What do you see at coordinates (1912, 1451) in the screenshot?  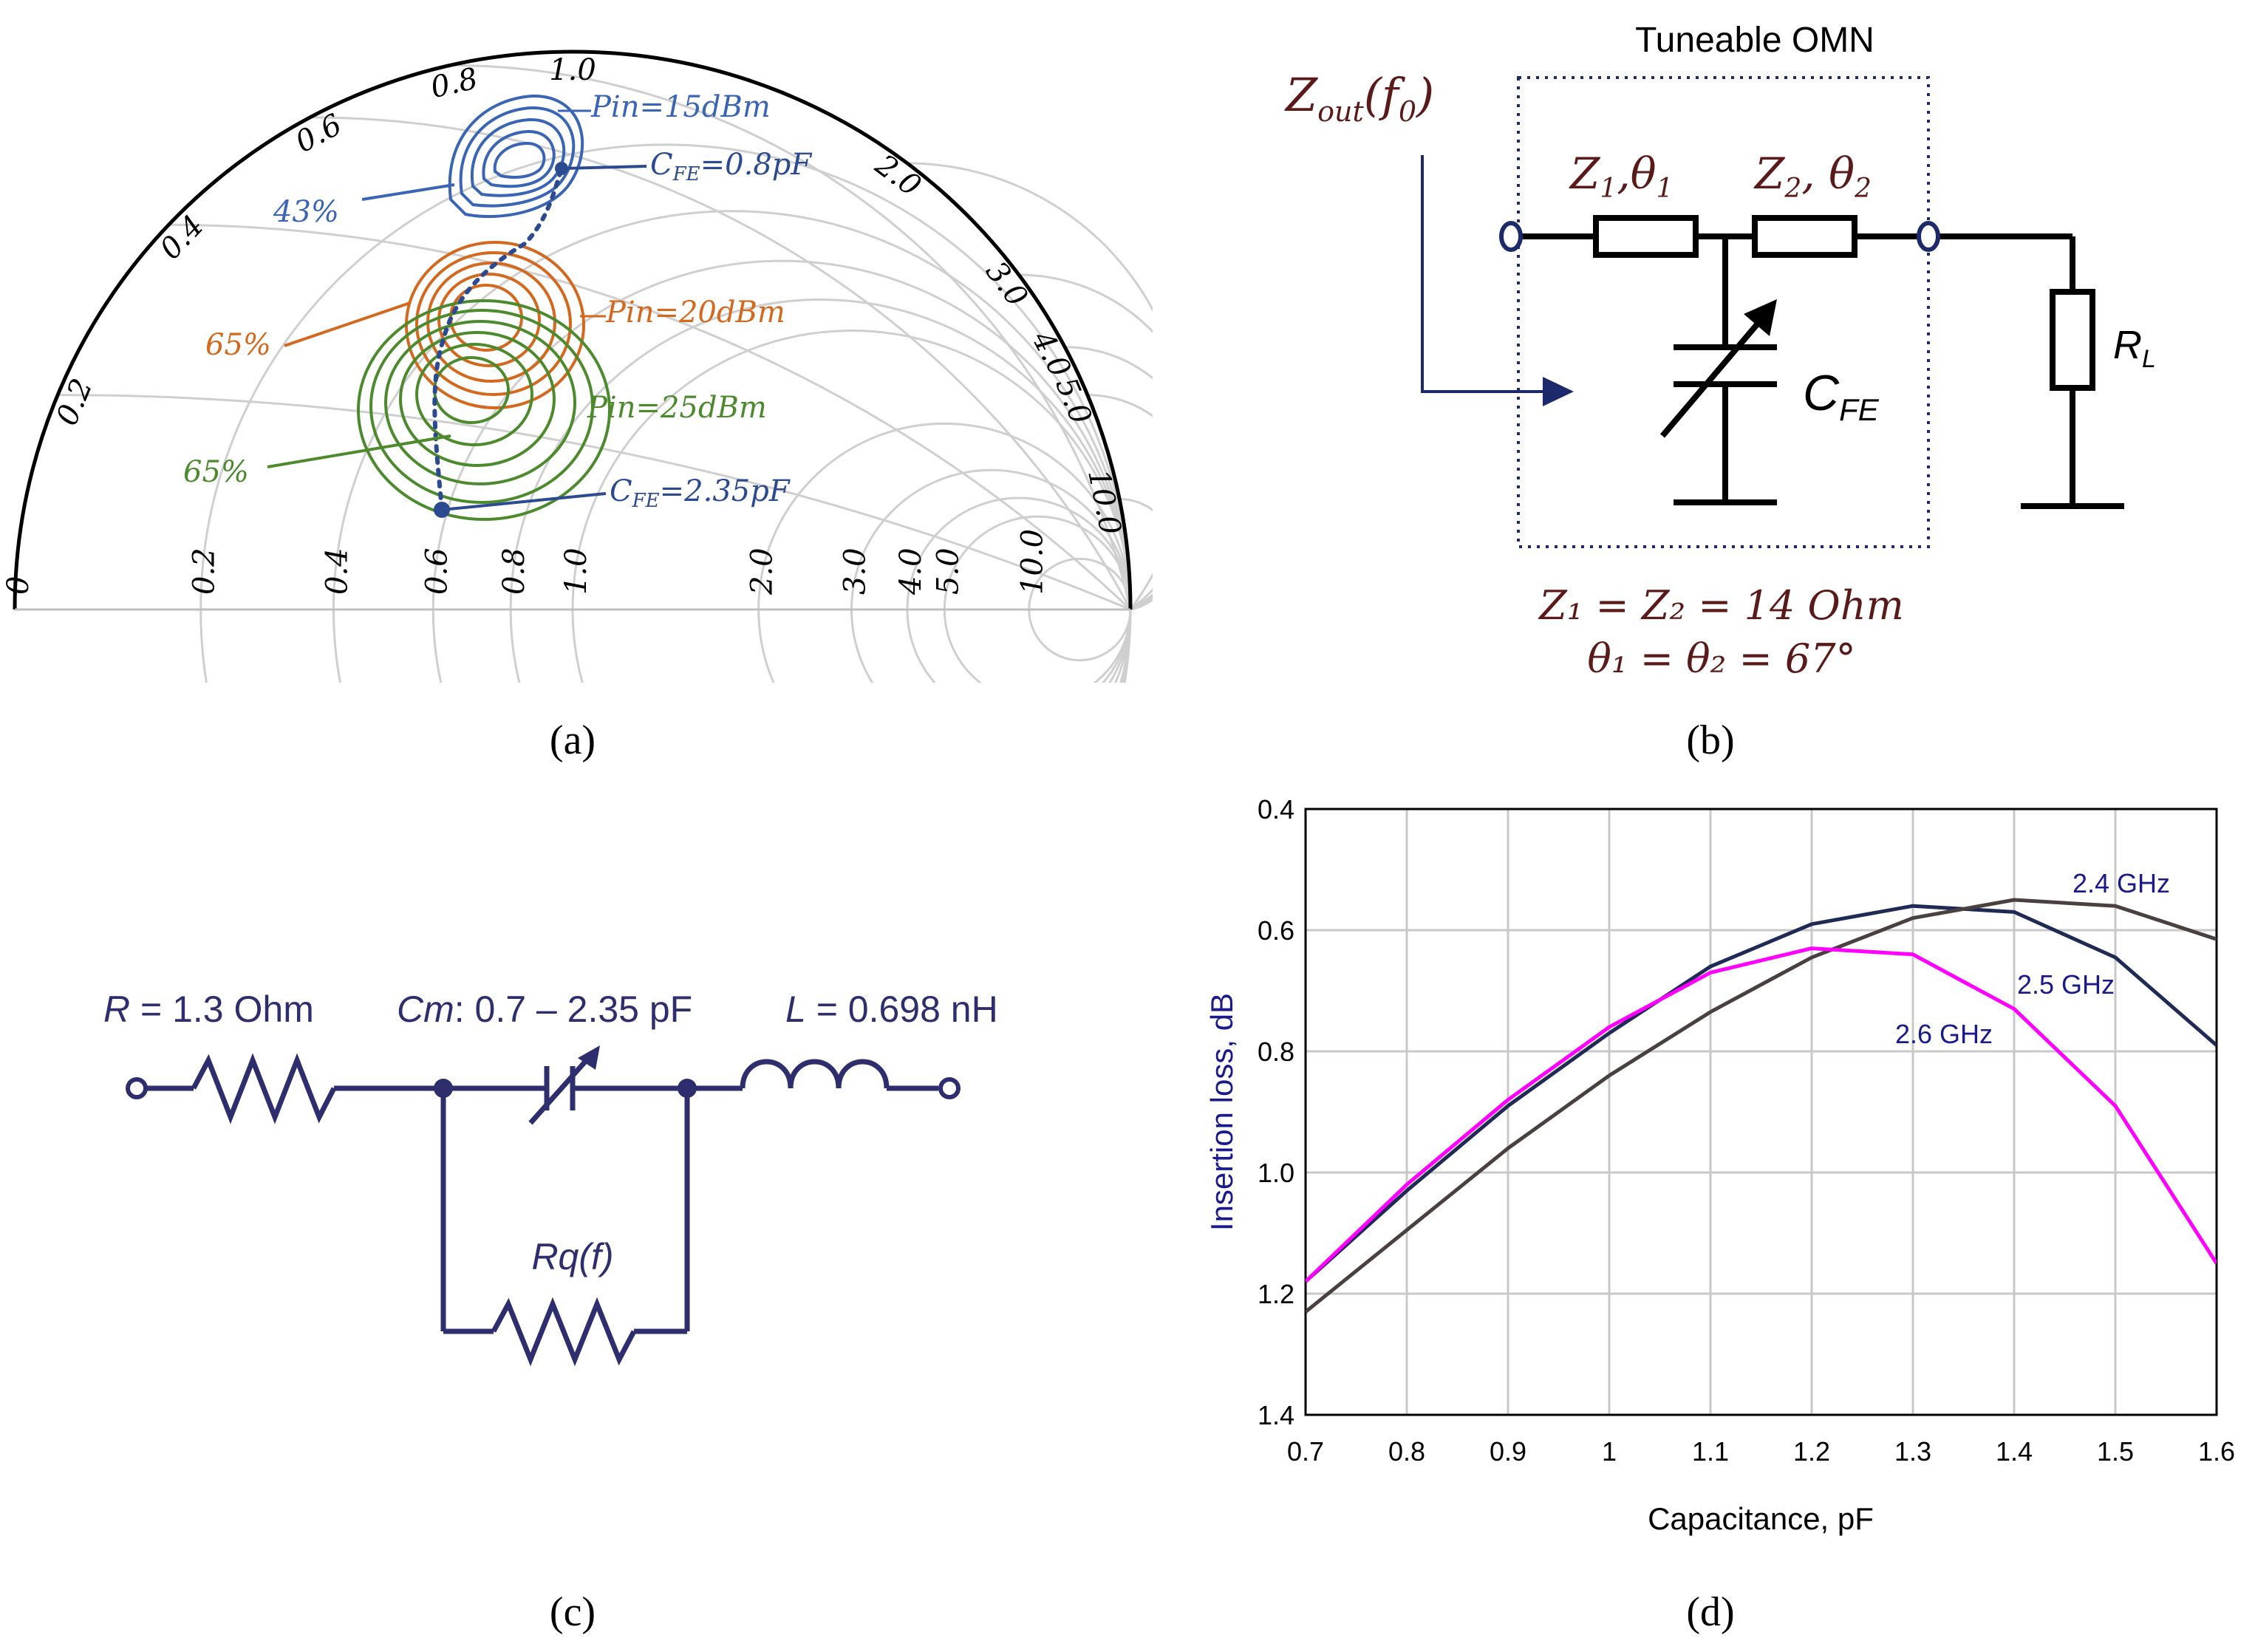 I see `chart-x-tick: 1.3` at bounding box center [1912, 1451].